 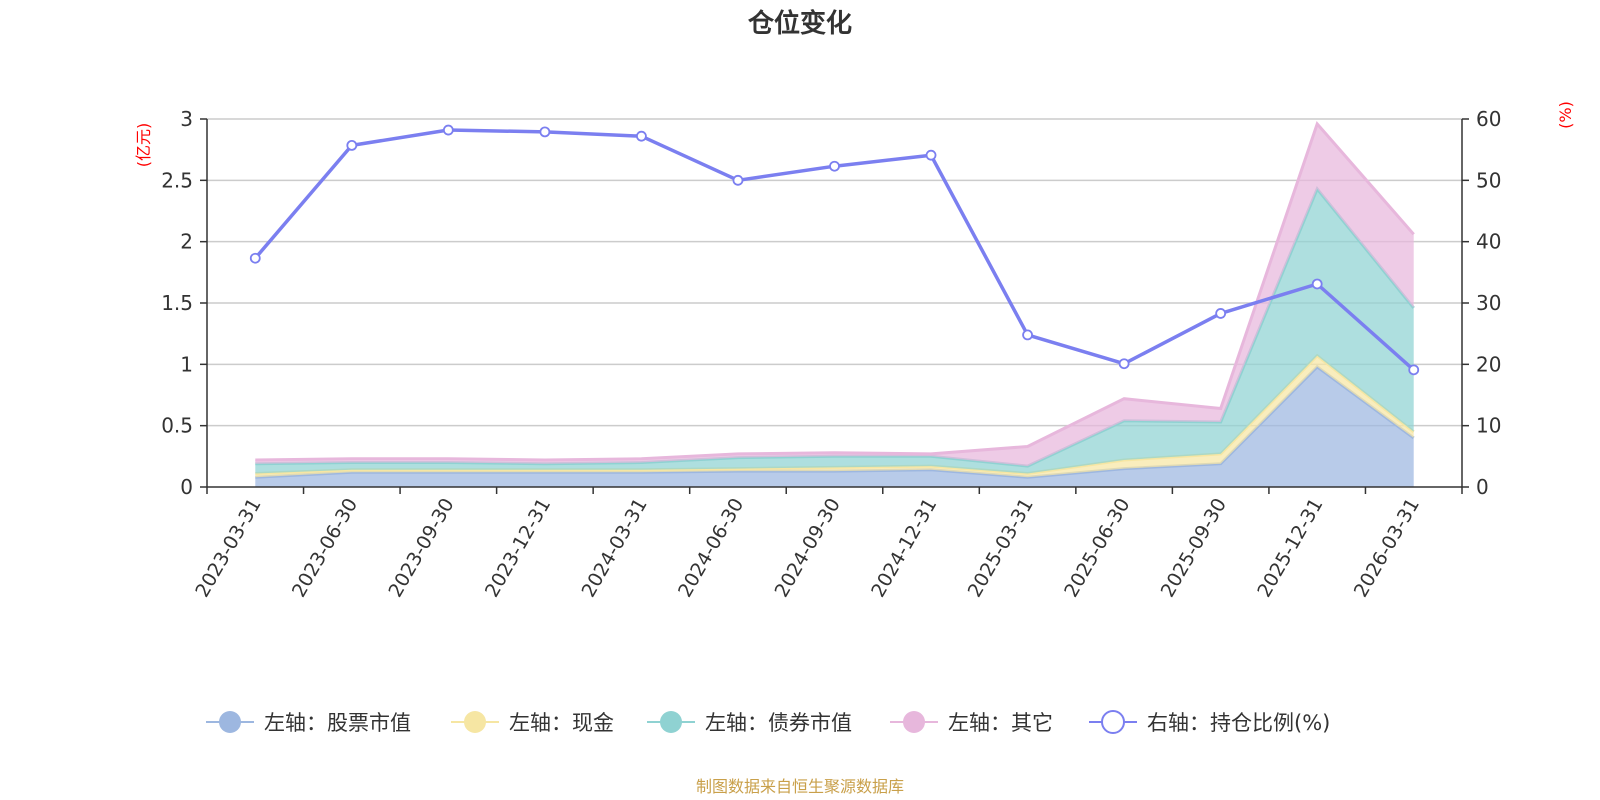 I want to click on left-tick-label: 1.5, so click(x=177, y=303).